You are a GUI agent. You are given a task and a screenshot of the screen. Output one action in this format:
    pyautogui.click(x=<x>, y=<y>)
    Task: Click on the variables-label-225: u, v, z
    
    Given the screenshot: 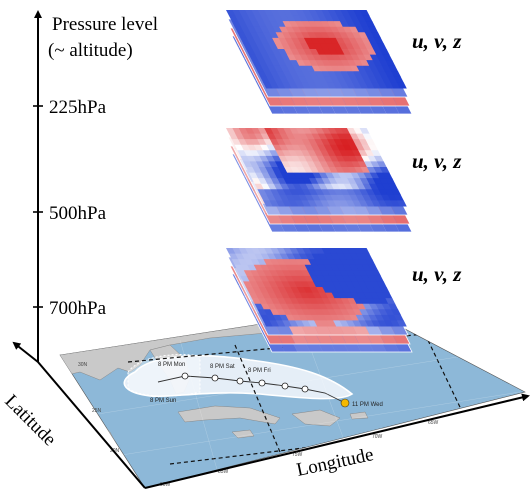 What is the action you would take?
    pyautogui.click(x=437, y=41)
    